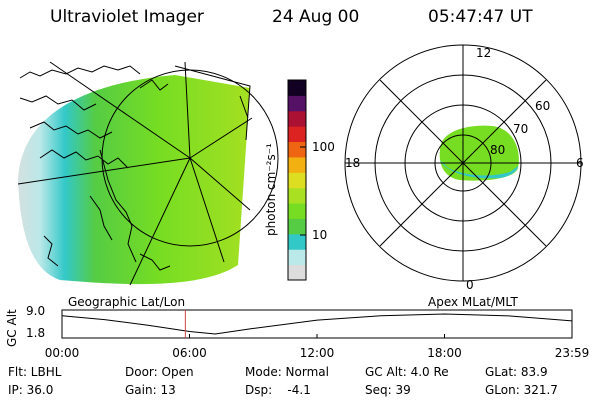 The height and width of the screenshot is (400, 600). I want to click on lat-label-60: 60, so click(543, 106).